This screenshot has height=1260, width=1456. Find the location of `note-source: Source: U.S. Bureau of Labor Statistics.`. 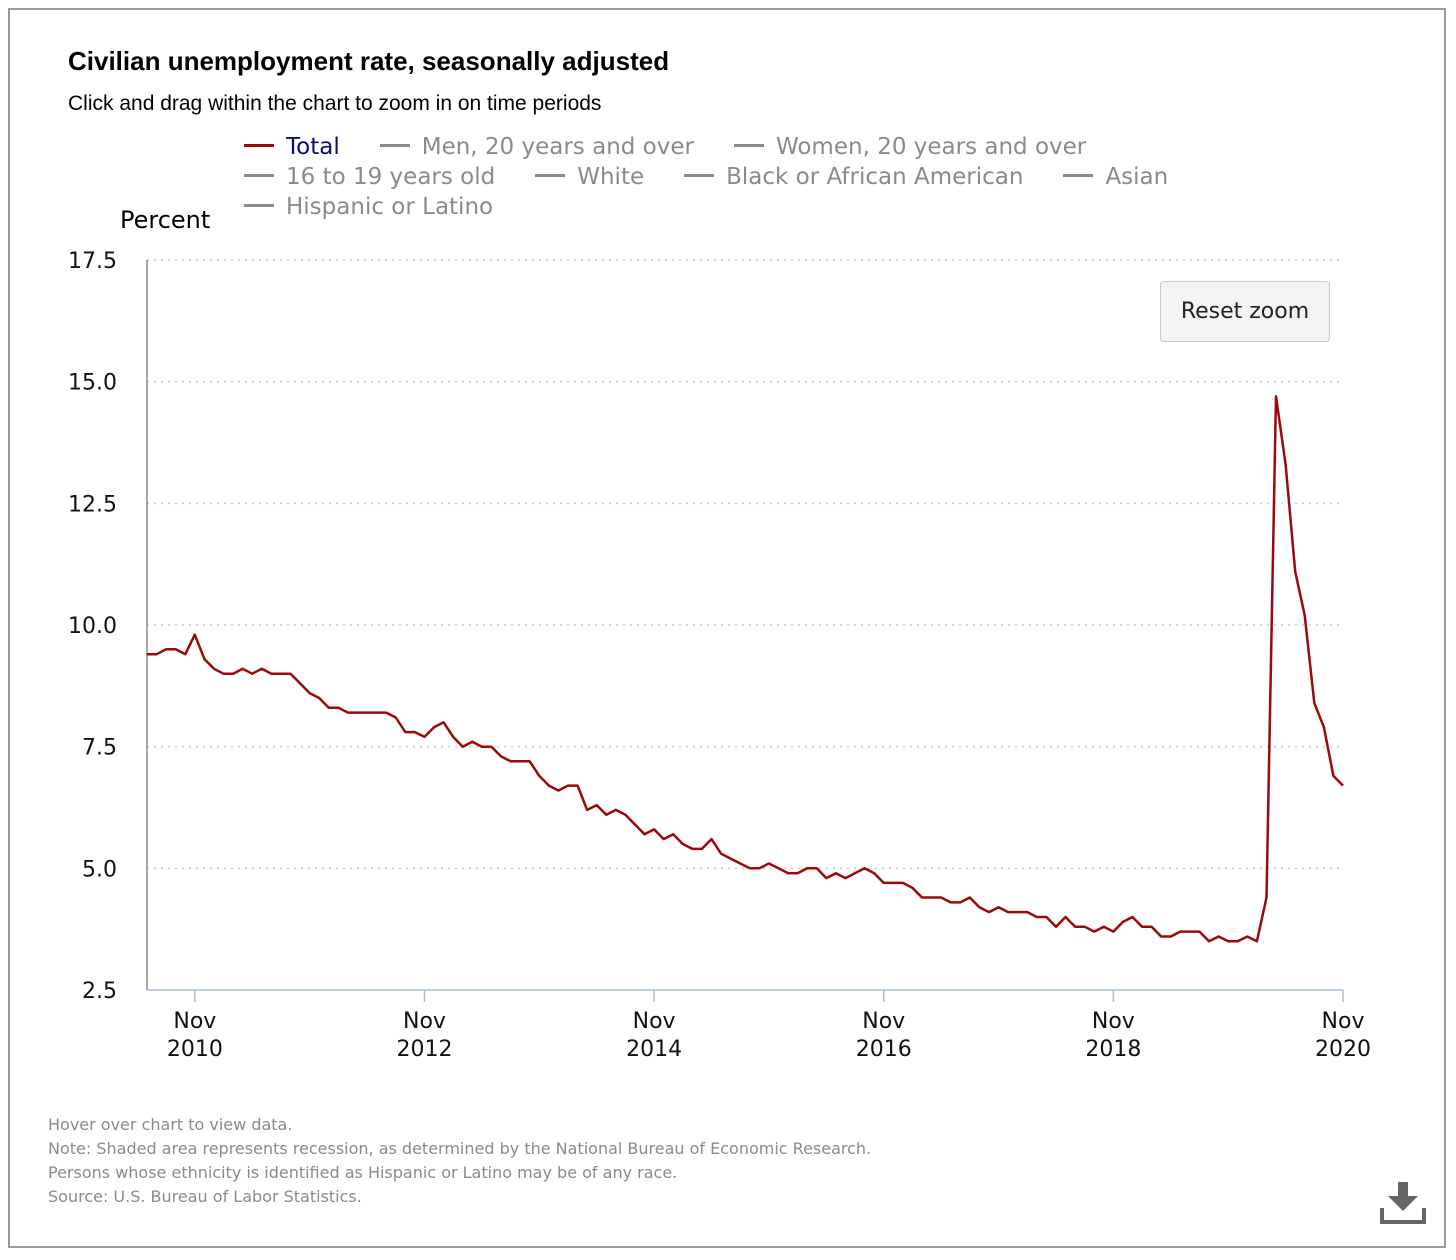

note-source: Source: U.S. Bureau of Labor Statistics. is located at coordinates (205, 1196).